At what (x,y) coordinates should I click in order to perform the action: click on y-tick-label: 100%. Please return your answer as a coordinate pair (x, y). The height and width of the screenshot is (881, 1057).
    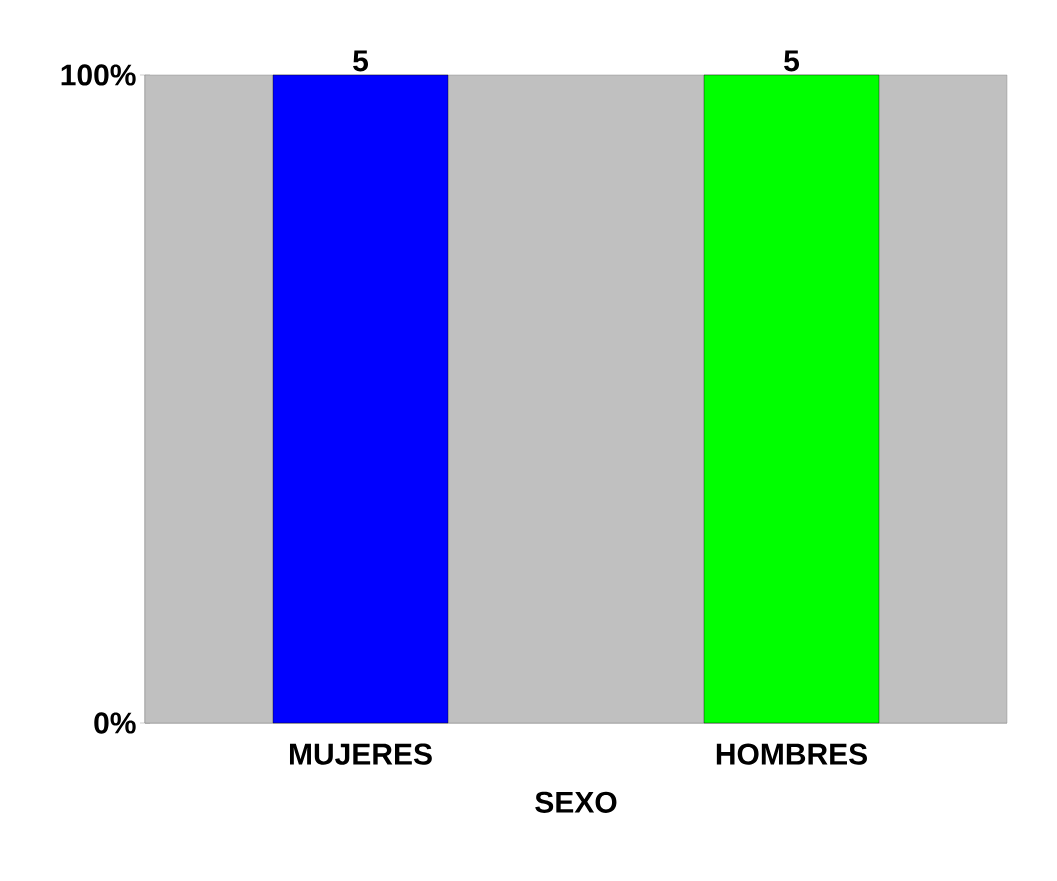
    Looking at the image, I should click on (98, 75).